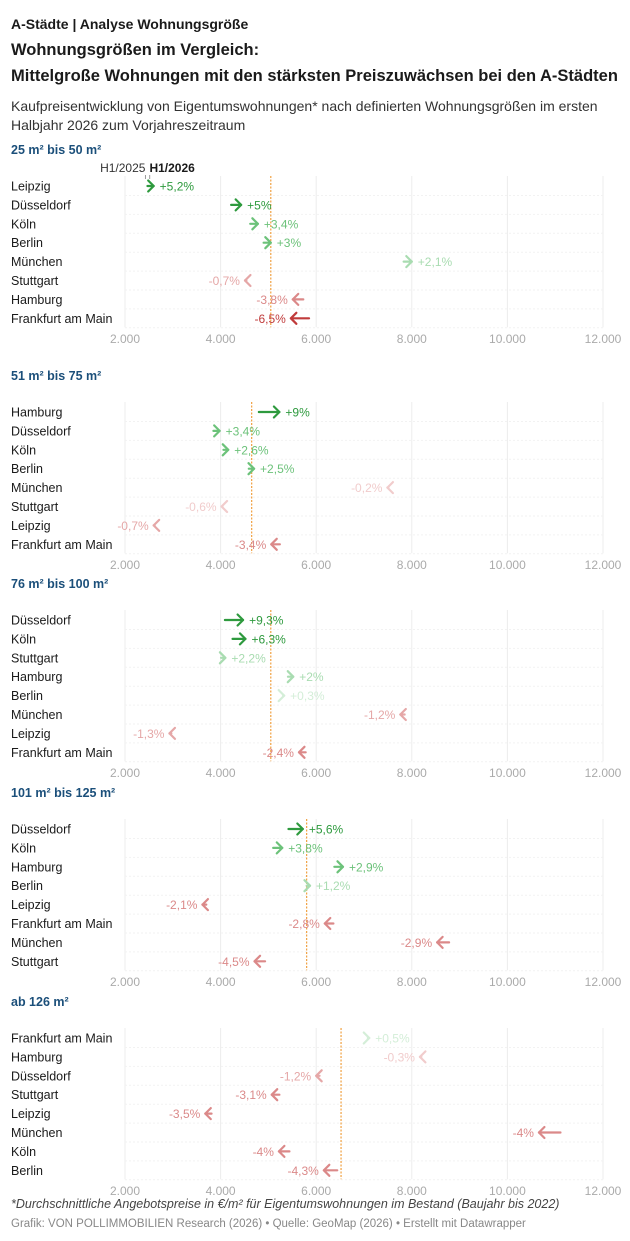 This screenshot has height=1241, width=630. Describe the element at coordinates (272, 300) in the screenshot. I see `change-label: -3,8%` at that location.